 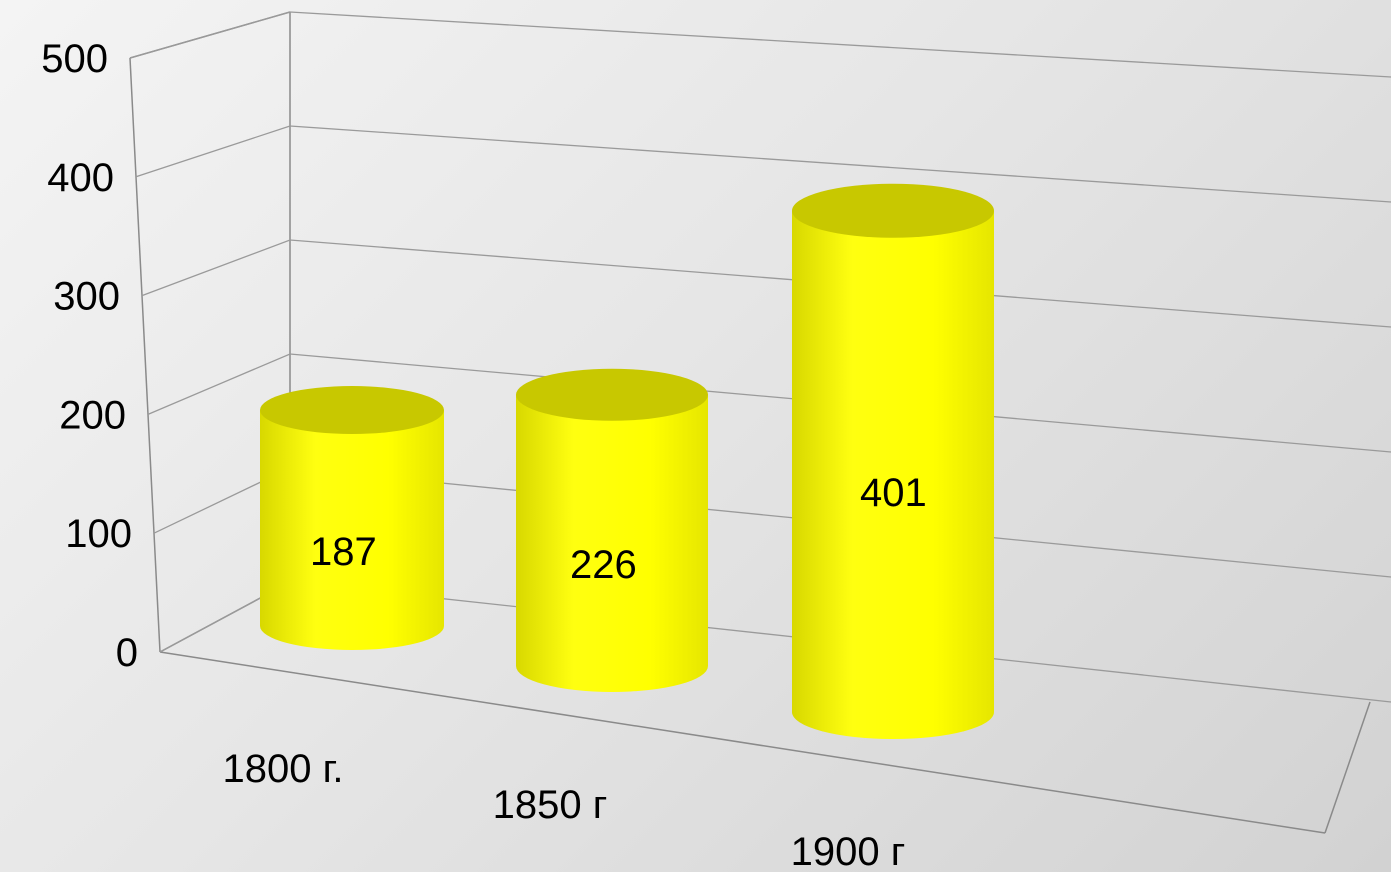 What do you see at coordinates (283, 769) in the screenshot?
I see `category-label: 1800 г.` at bounding box center [283, 769].